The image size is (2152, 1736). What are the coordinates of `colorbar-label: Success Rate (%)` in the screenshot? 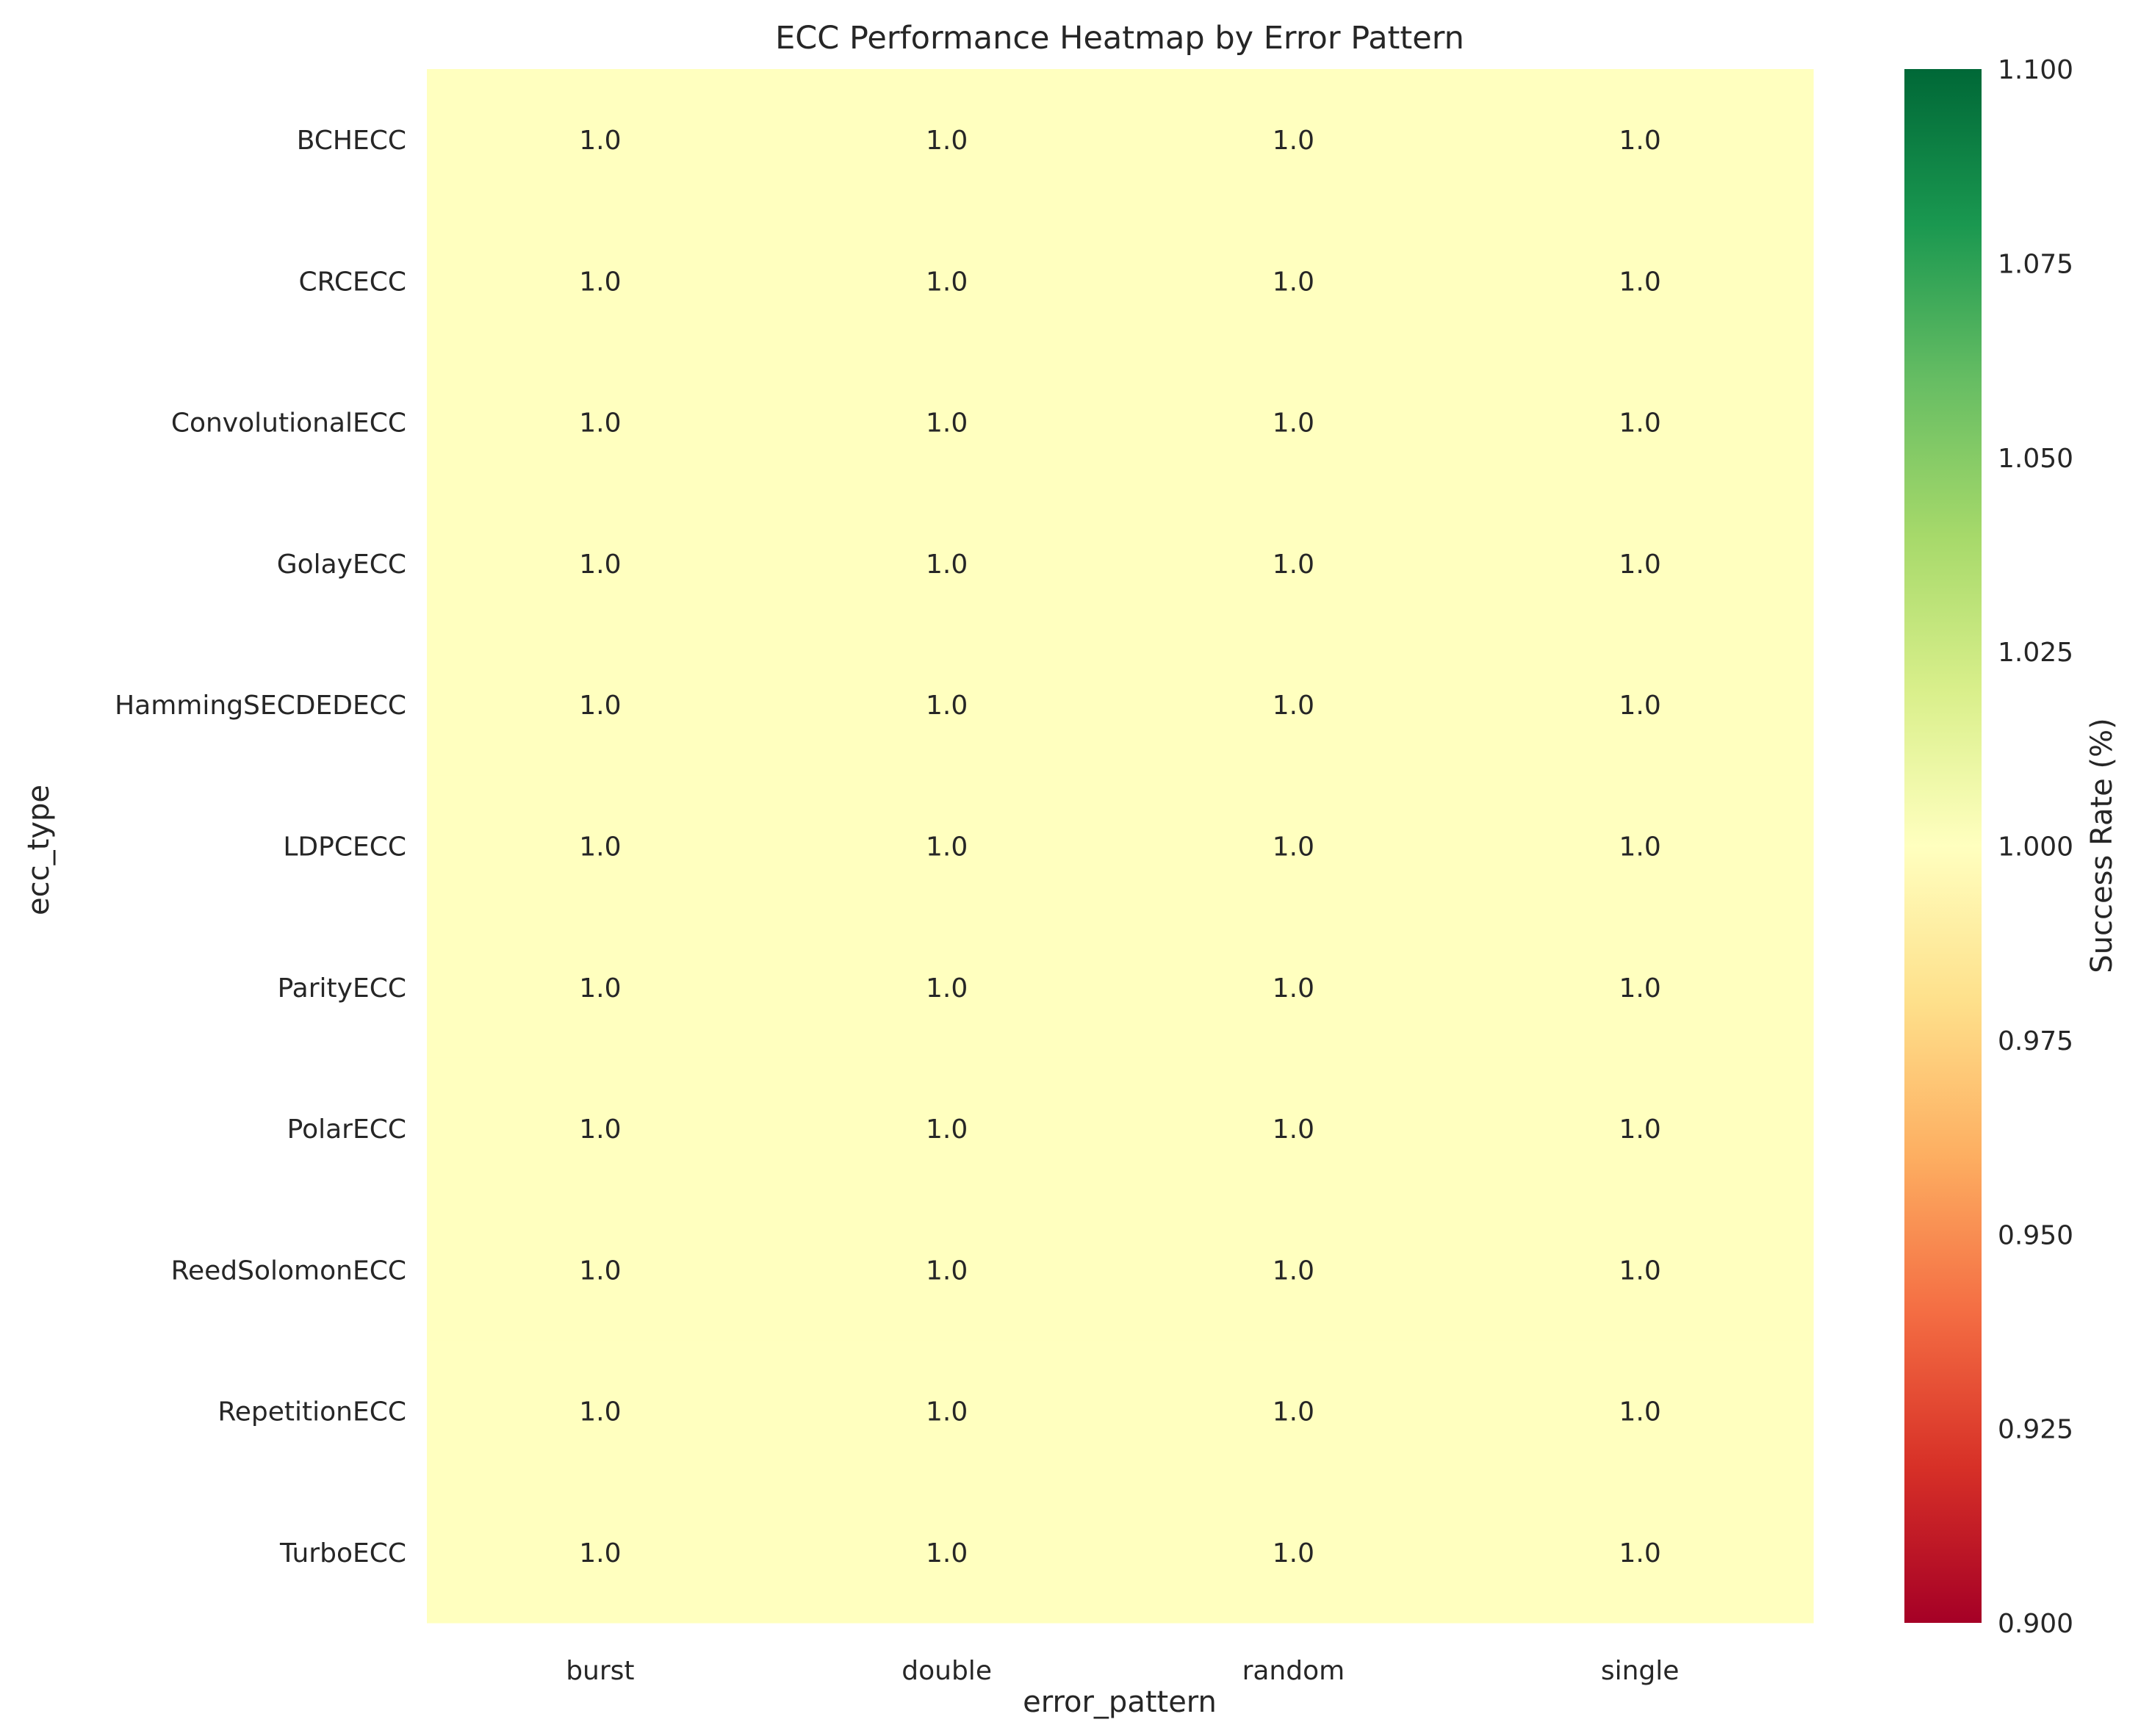 It's located at (2102, 845).